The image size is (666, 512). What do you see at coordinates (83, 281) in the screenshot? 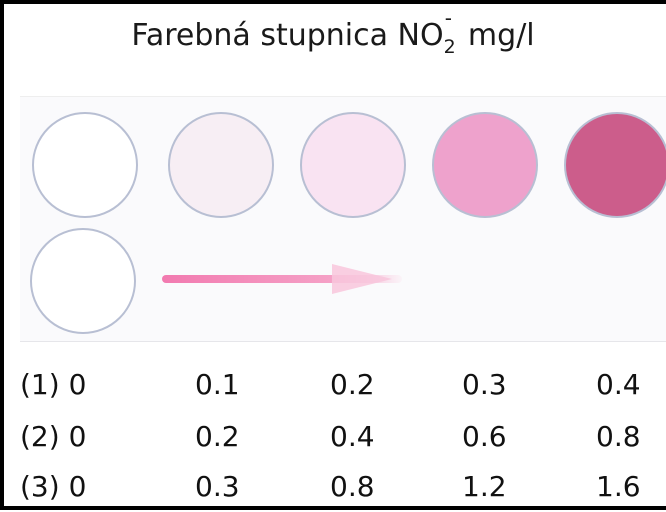
I see `reference-swatch` at bounding box center [83, 281].